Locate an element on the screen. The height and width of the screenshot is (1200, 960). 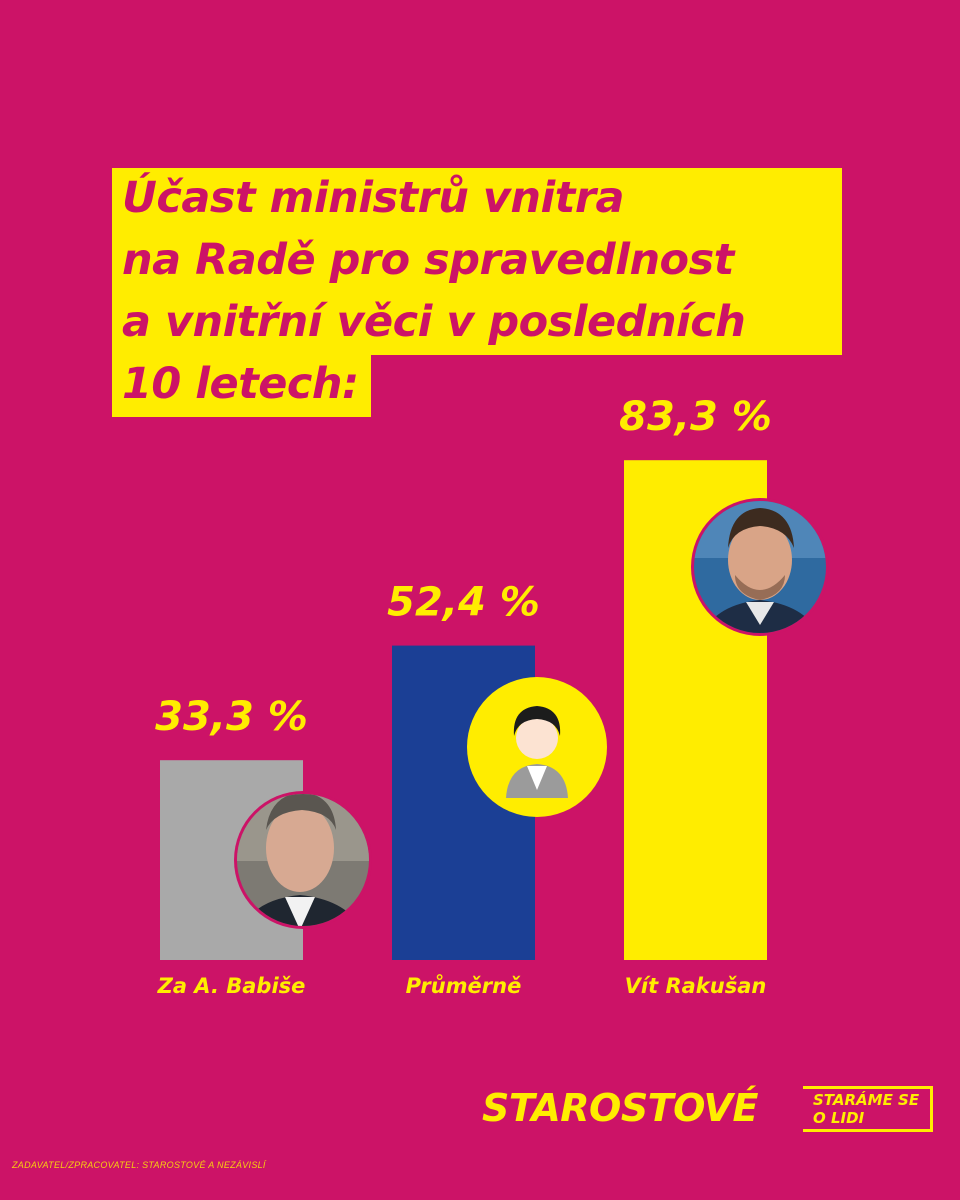
value-label-3: 83,3 % is located at coordinates (695, 417).